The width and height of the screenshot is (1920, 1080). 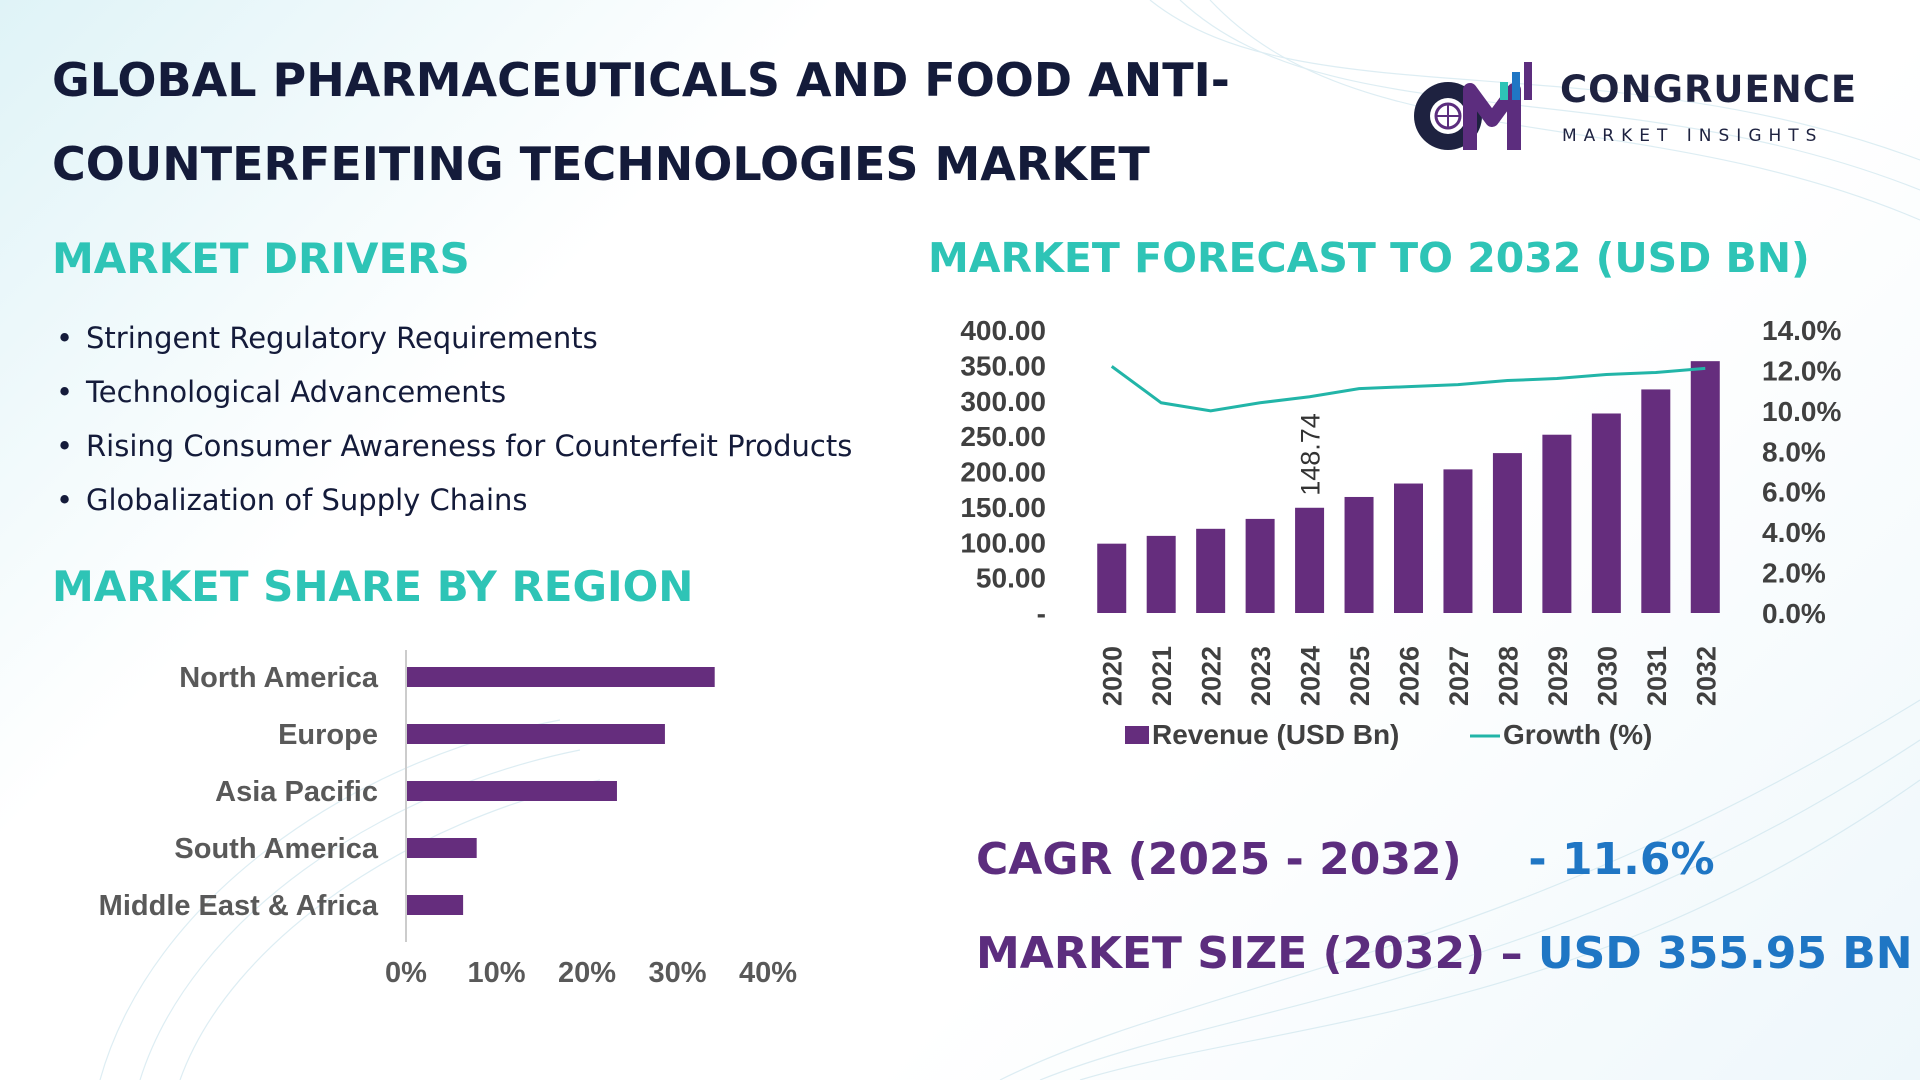 I want to click on region-label: Middle East & Africa, so click(x=239, y=906).